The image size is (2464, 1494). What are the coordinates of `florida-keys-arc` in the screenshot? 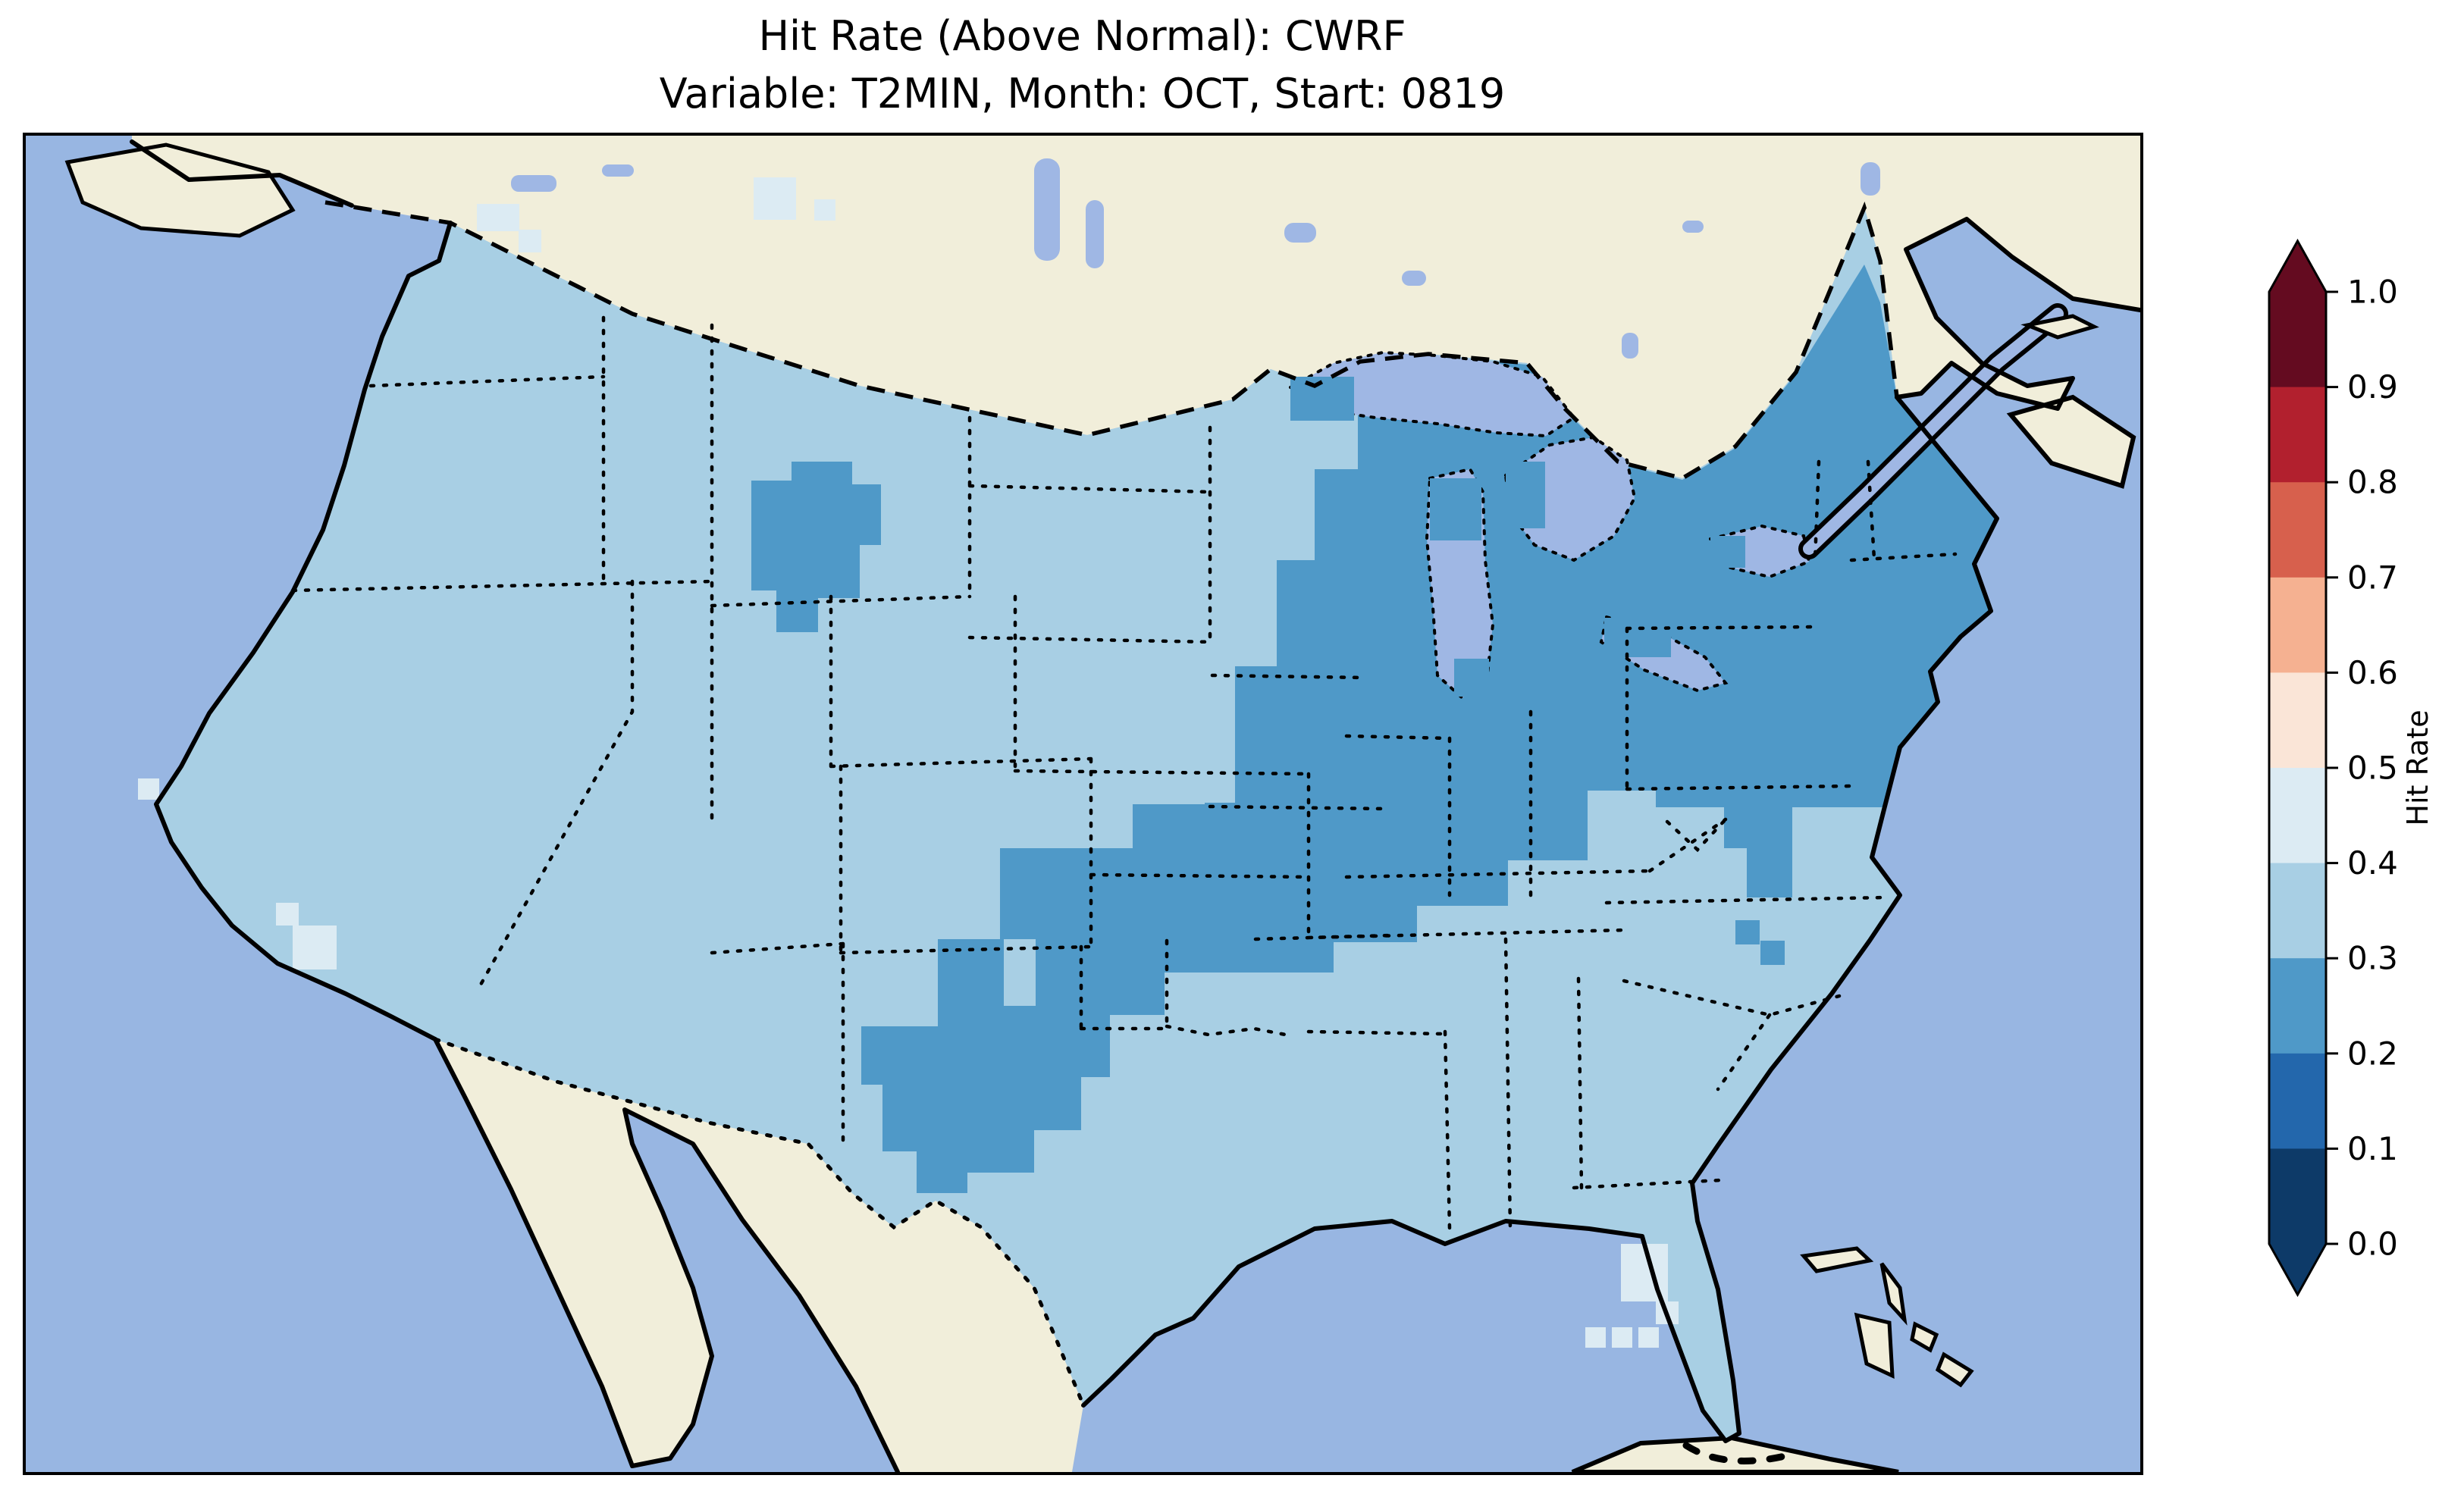 It's located at (1735, 1453).